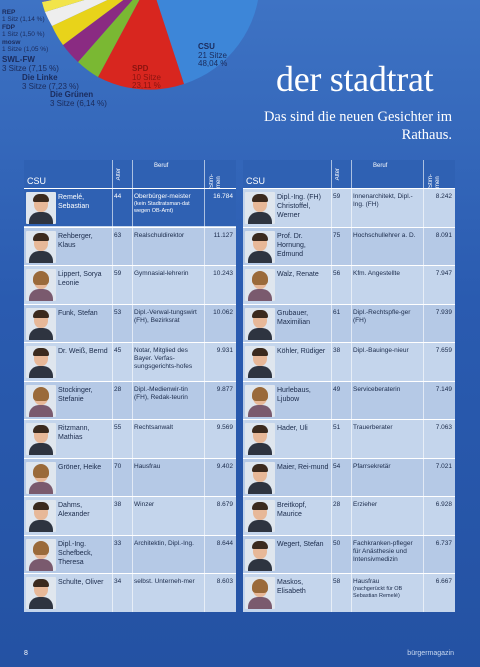 This screenshot has height=667, width=480. I want to click on table-row: Walz, Renate 56 Kfm. Angestellte 7.947, so click(349, 284).